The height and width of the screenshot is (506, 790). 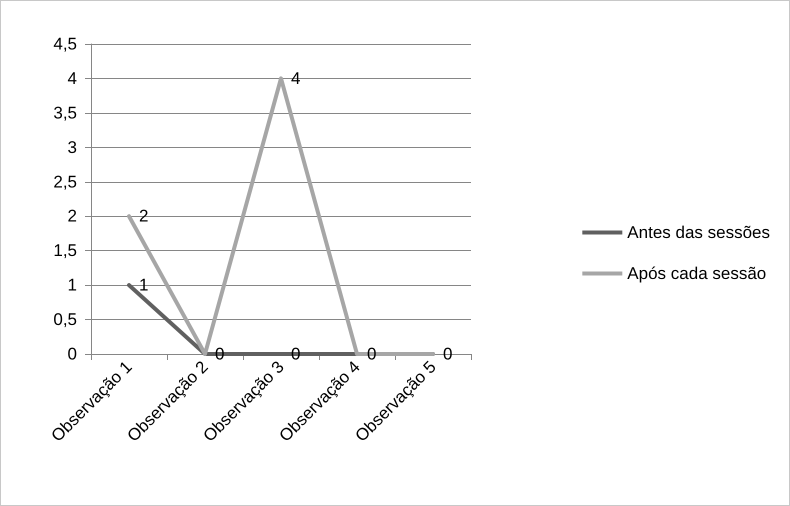 What do you see at coordinates (143, 285) in the screenshot?
I see `data-label: 1` at bounding box center [143, 285].